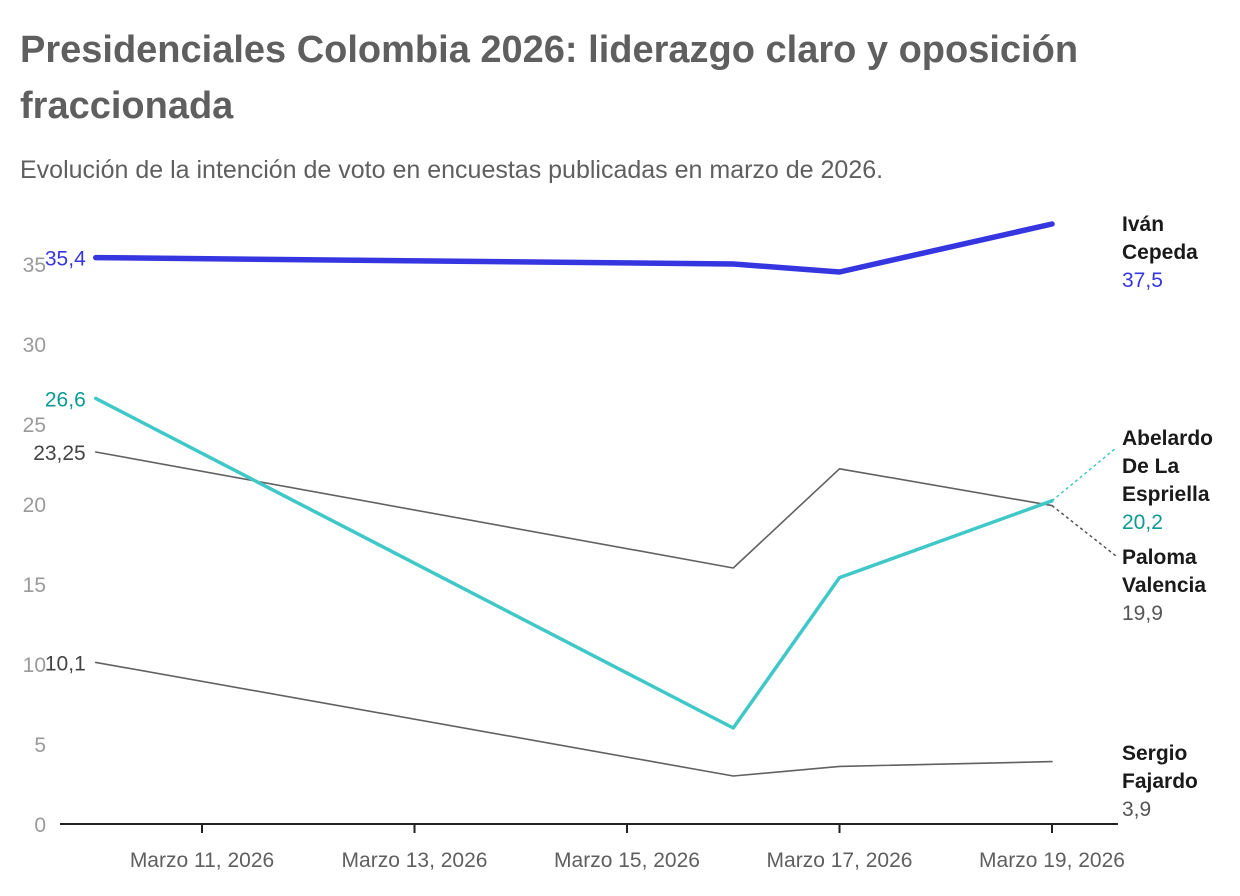 This screenshot has height=896, width=1240. I want to click on end-name-fajardo: Fajardo, so click(1160, 781).